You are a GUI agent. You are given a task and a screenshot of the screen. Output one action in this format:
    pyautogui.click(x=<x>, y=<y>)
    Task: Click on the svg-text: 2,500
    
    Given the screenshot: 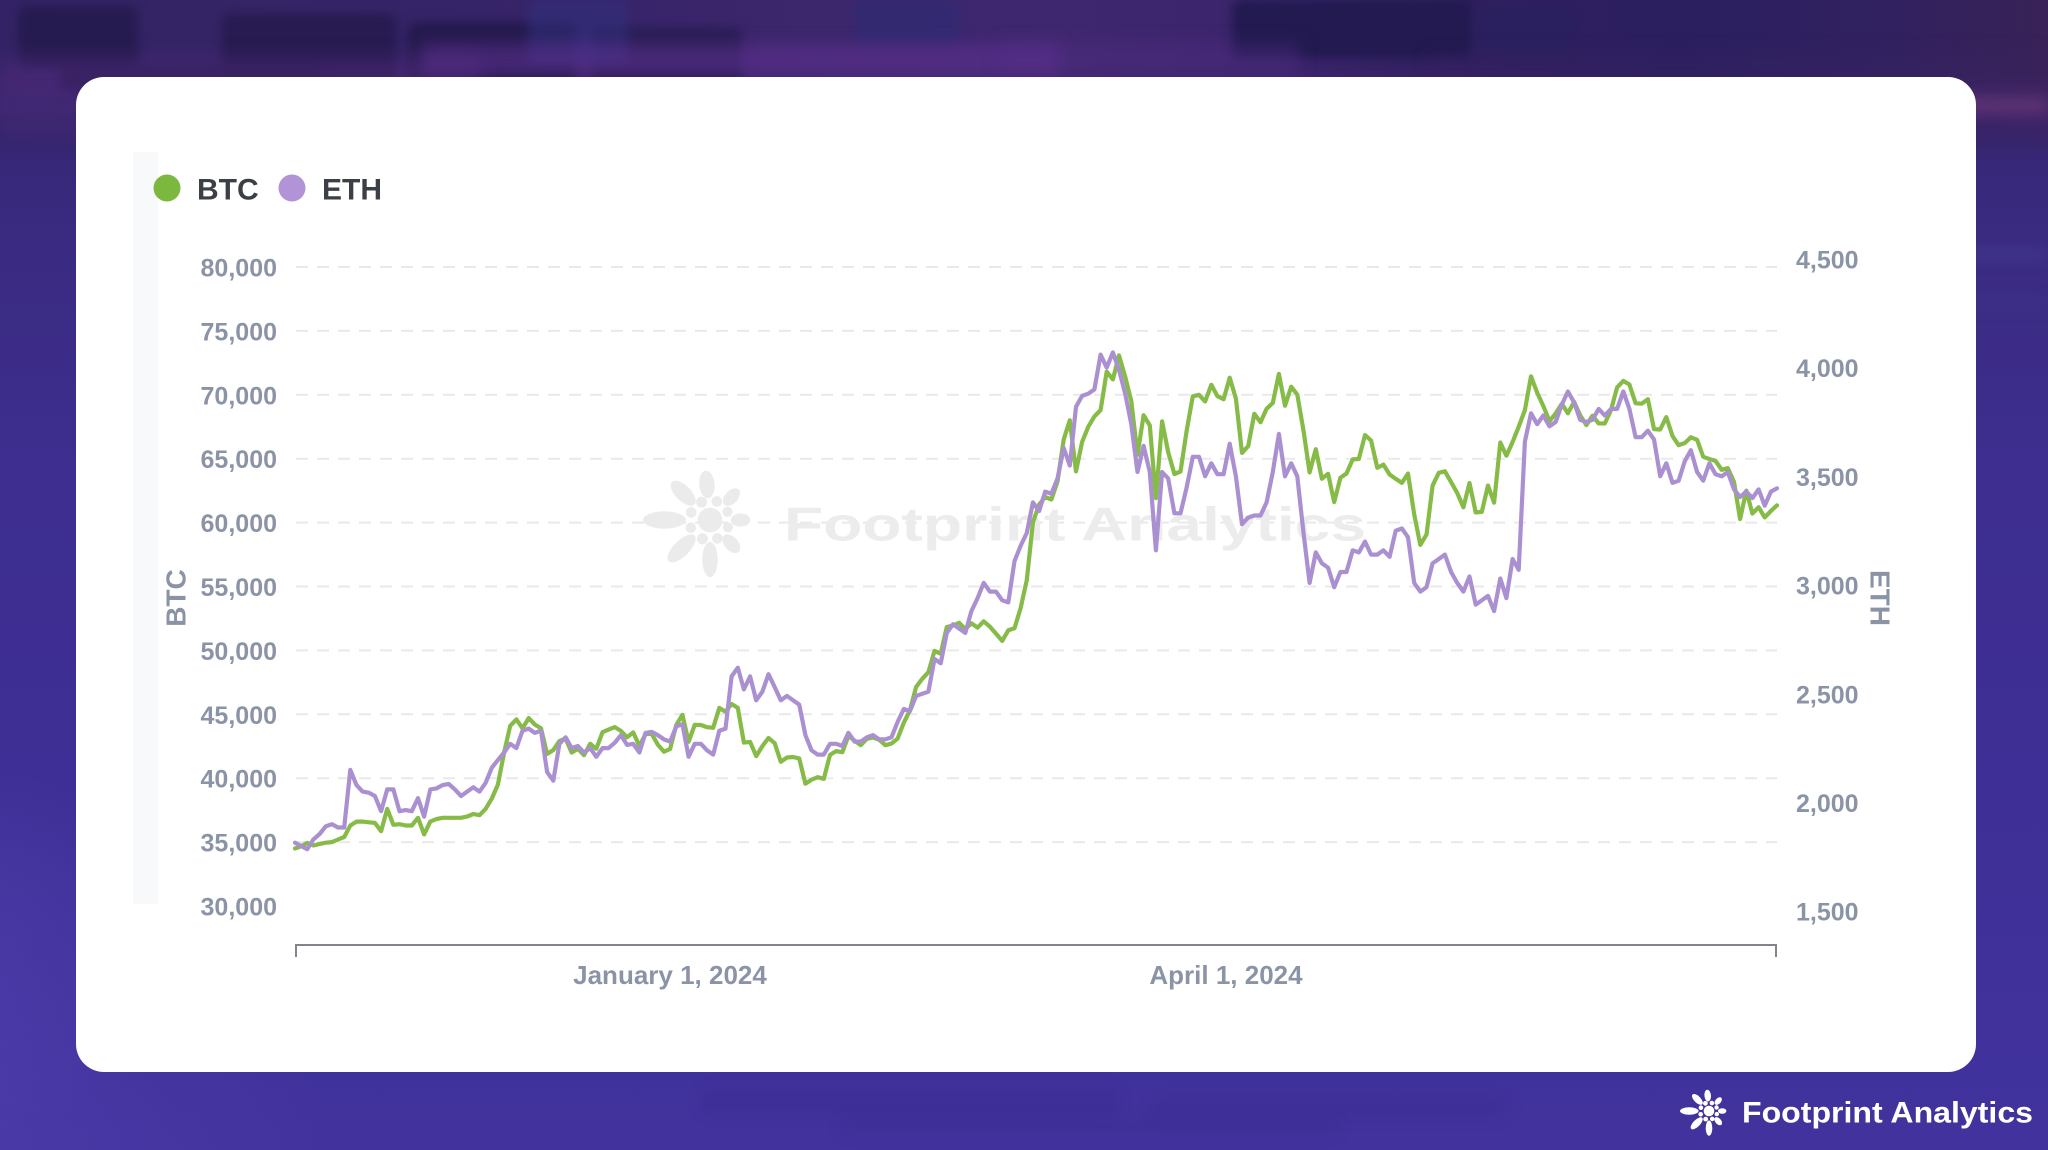 What is the action you would take?
    pyautogui.click(x=1827, y=695)
    